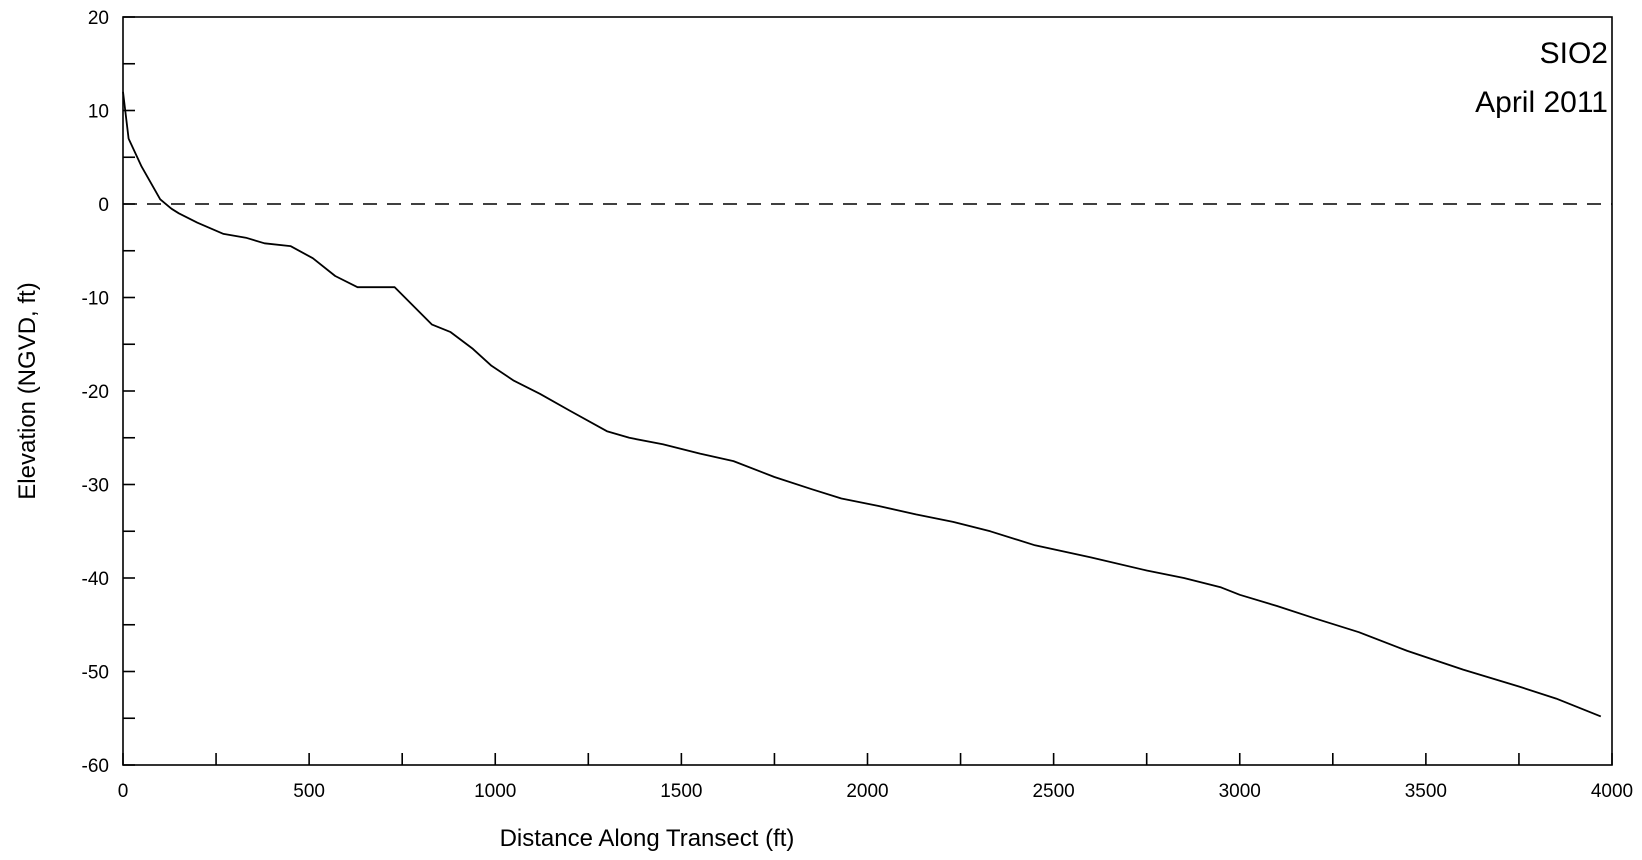  Describe the element at coordinates (103, 205) in the screenshot. I see `y-tick-label: 0` at that location.